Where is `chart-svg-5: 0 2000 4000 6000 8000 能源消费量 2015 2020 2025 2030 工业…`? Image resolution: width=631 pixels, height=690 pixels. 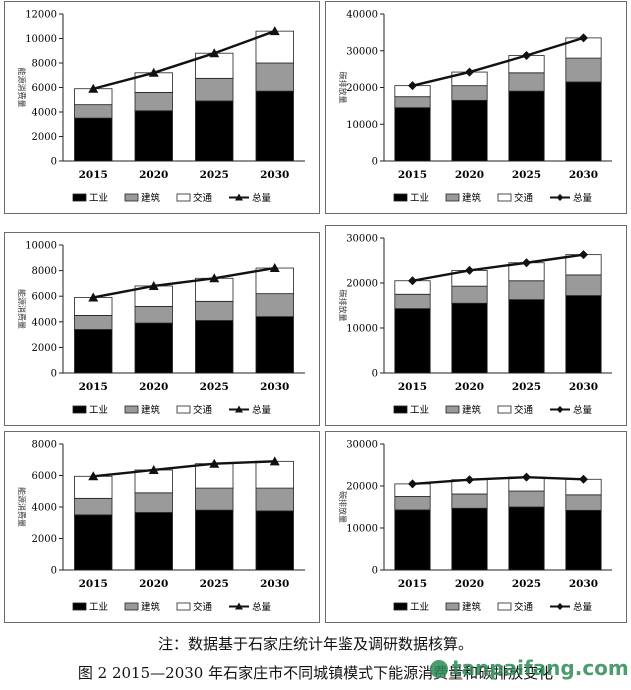 chart-svg-5: 0 2000 4000 6000 8000 能源消费量 2015 2020 2025 2030 工业… is located at coordinates (161, 526).